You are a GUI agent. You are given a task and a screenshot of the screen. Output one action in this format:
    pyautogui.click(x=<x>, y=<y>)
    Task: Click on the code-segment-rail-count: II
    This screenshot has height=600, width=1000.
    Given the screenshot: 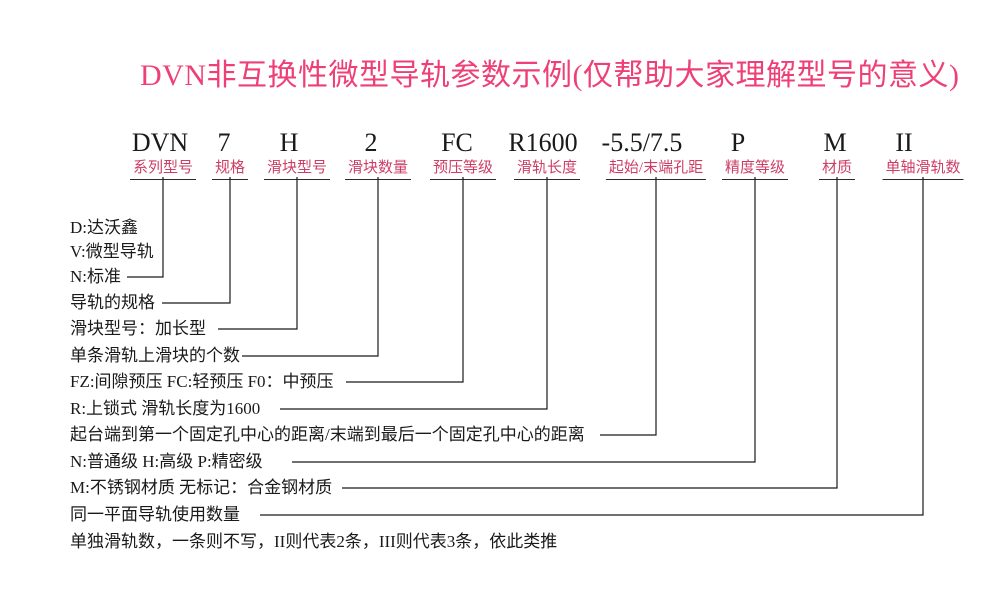 What is the action you would take?
    pyautogui.click(x=904, y=142)
    